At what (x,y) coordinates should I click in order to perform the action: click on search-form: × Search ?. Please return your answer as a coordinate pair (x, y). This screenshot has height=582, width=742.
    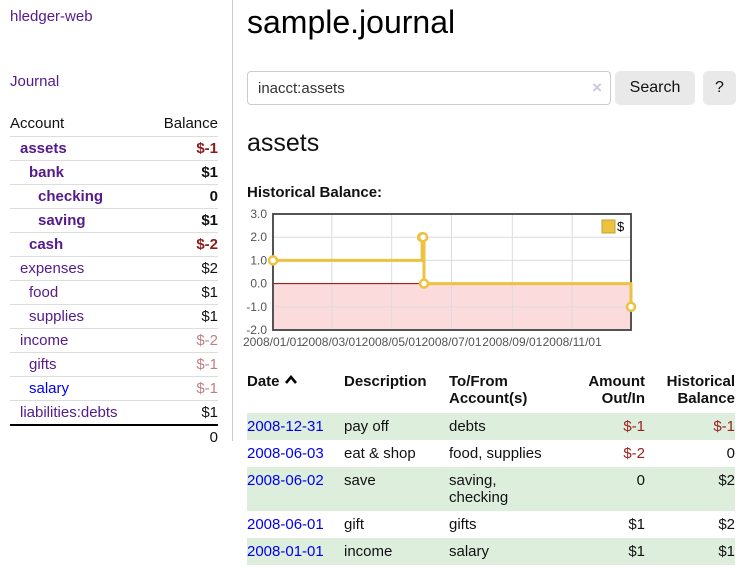
    Looking at the image, I should click on (494, 88).